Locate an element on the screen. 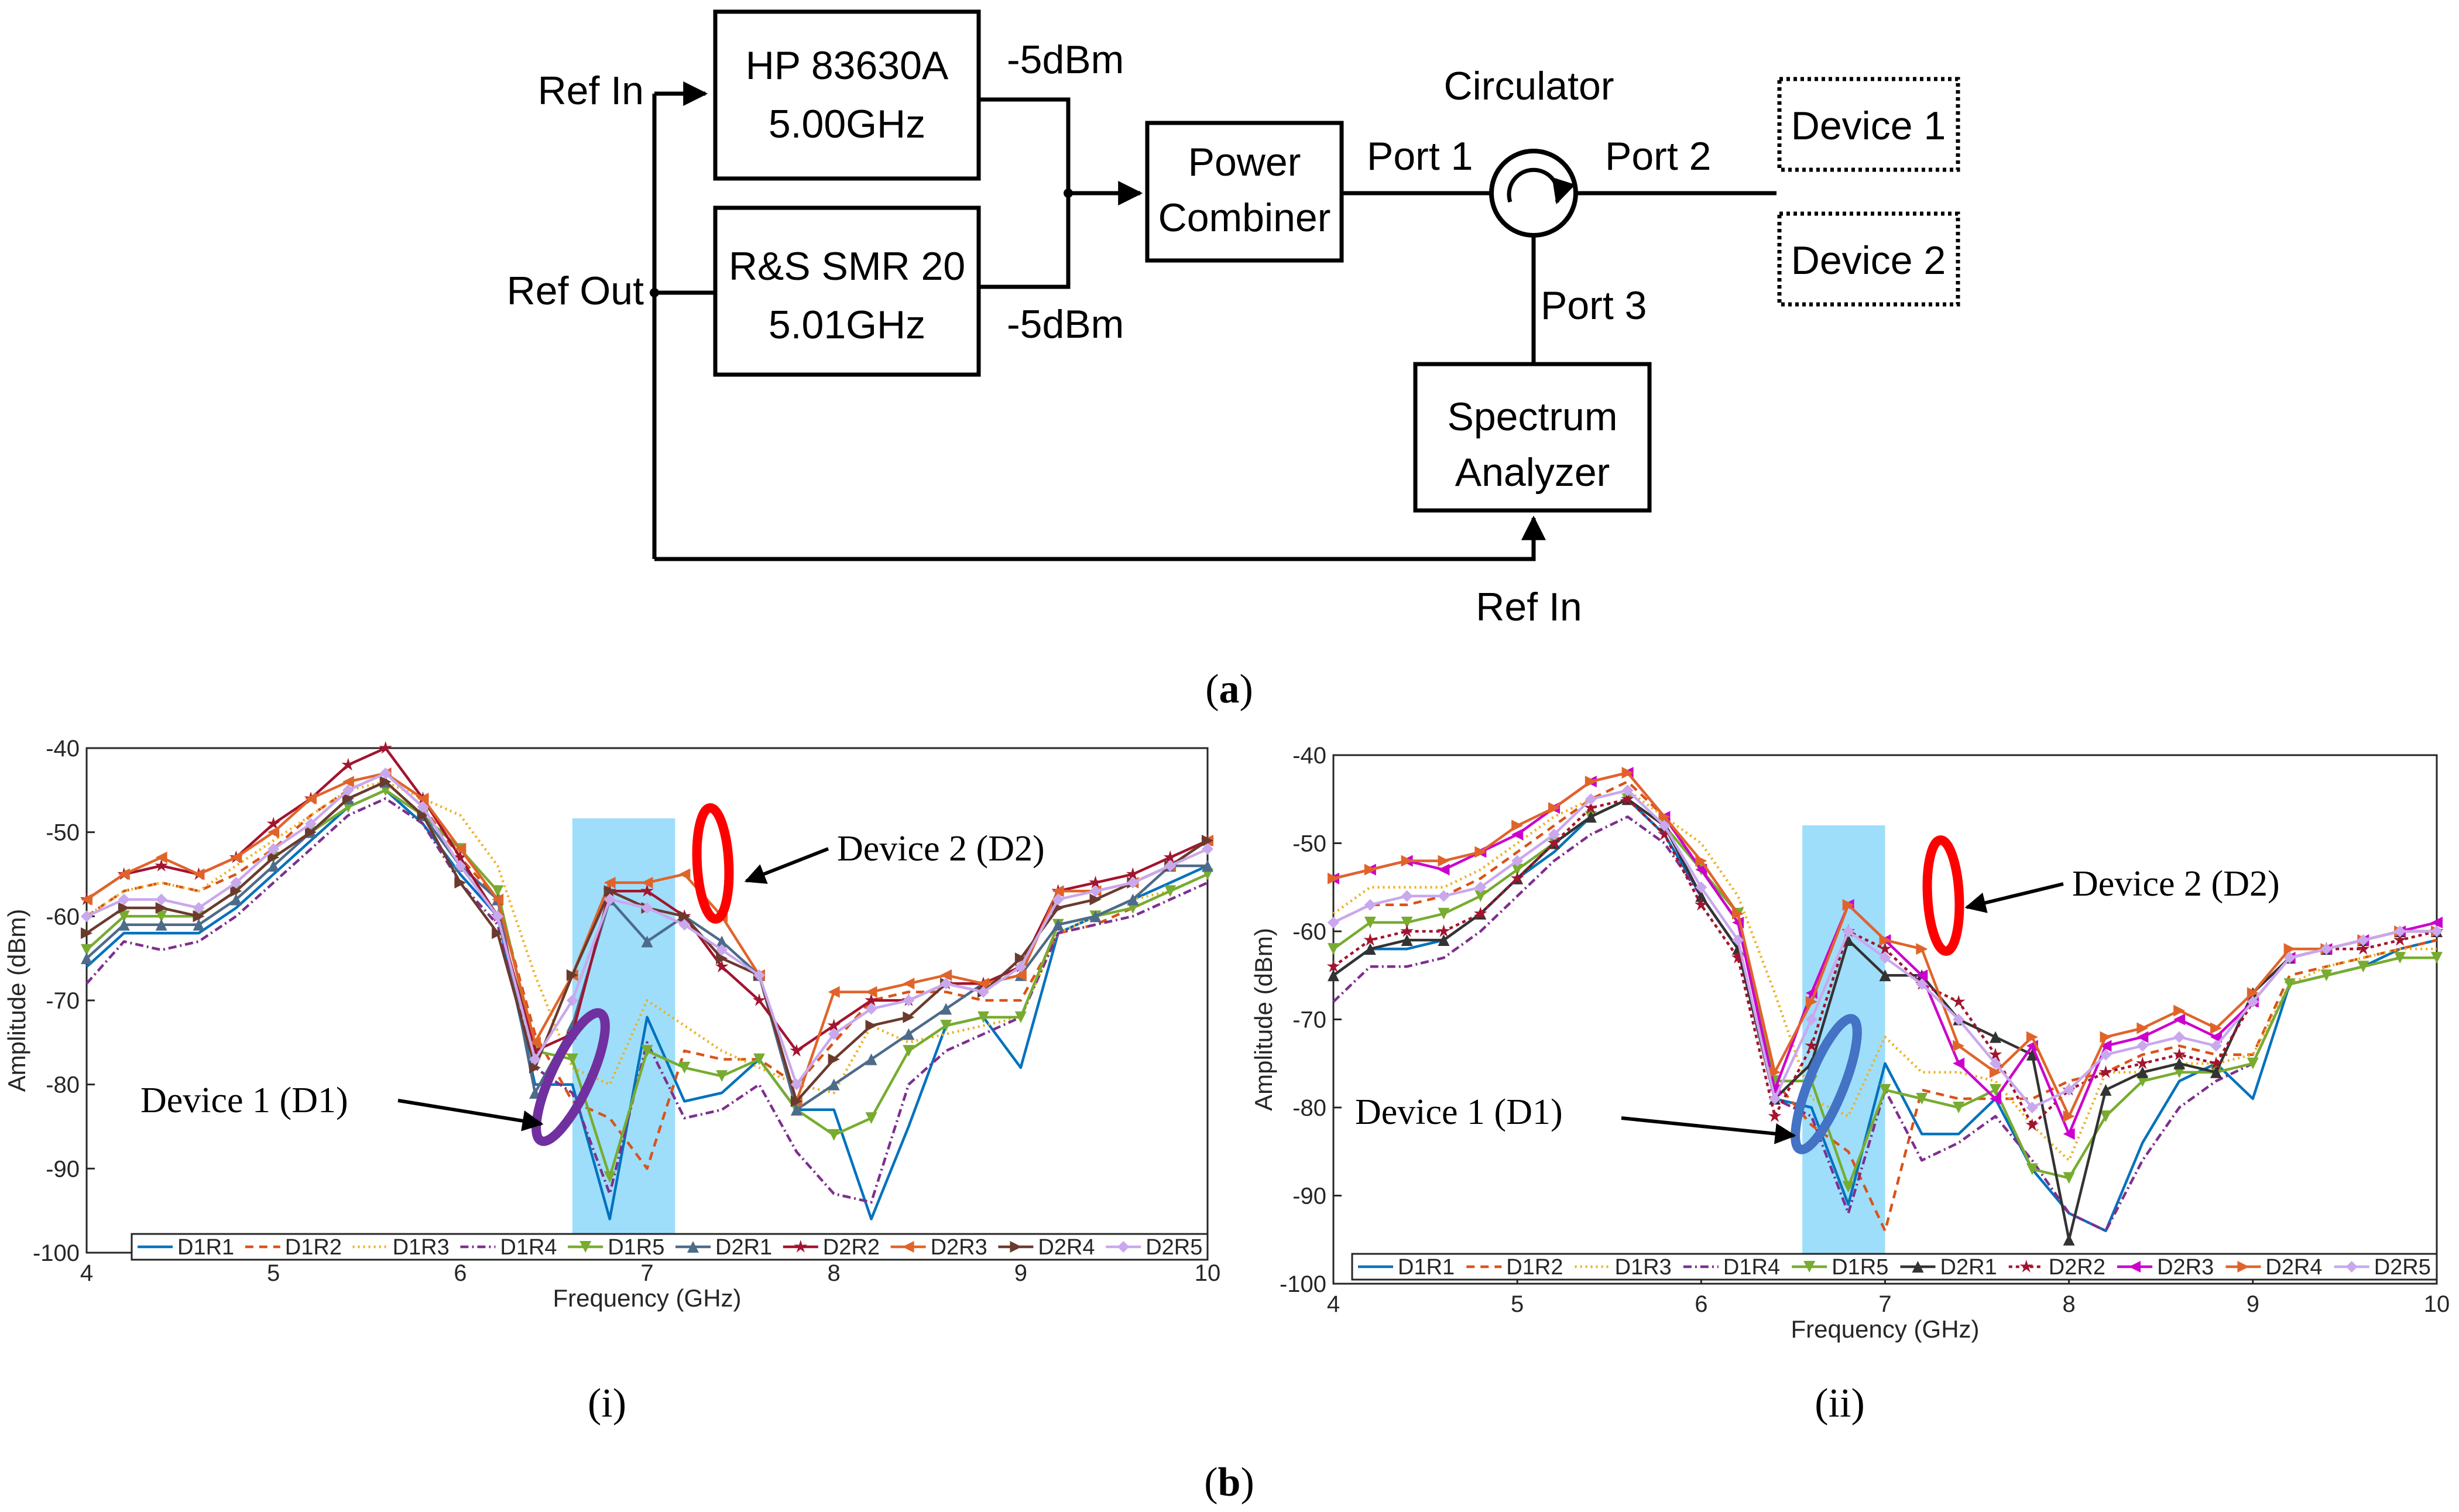 The height and width of the screenshot is (1512, 2459). gen1-model: HP 83630A is located at coordinates (847, 65).